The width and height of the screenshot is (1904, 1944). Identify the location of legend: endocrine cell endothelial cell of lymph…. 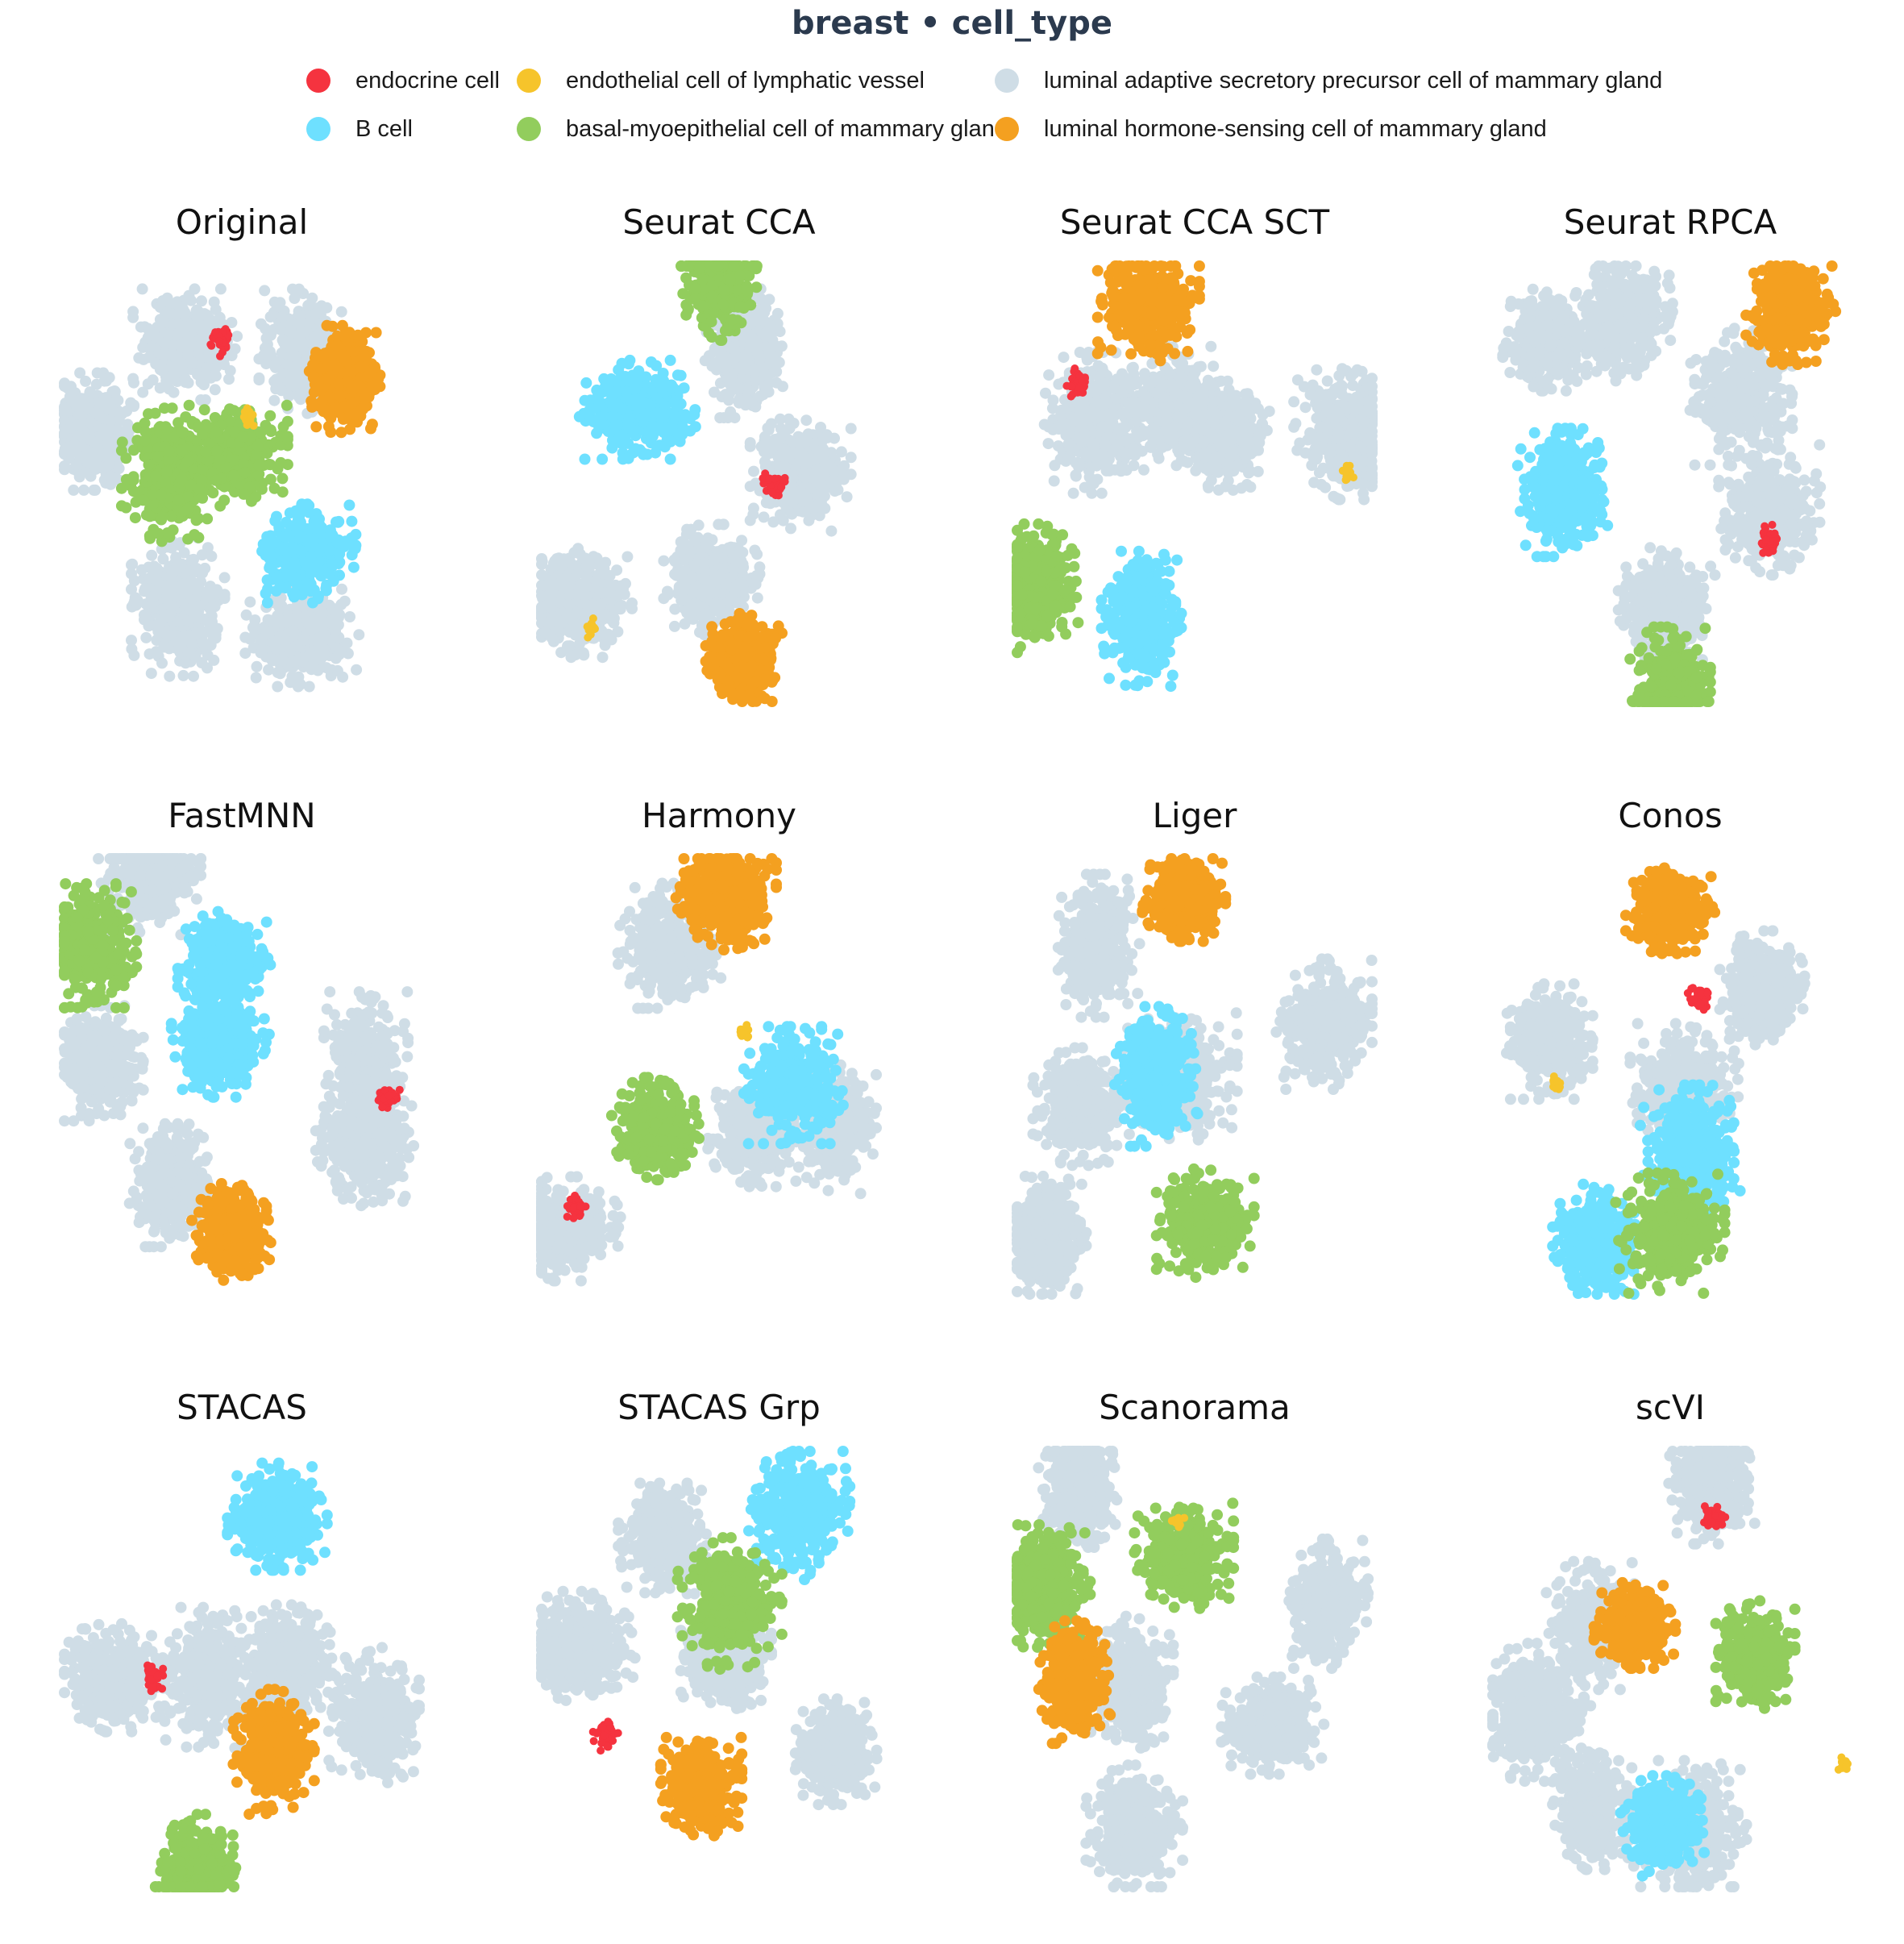
(952, 80).